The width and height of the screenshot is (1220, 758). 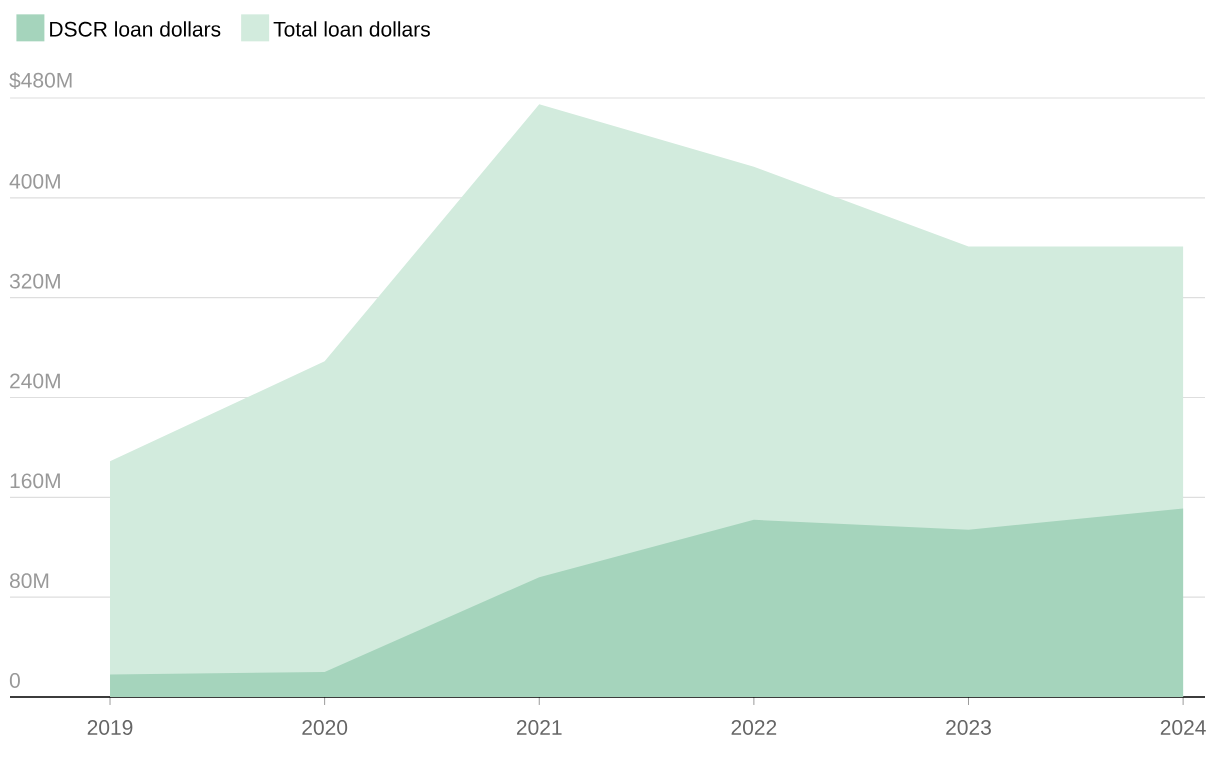 What do you see at coordinates (539, 727) in the screenshot?
I see `x-tick-label: 2021` at bounding box center [539, 727].